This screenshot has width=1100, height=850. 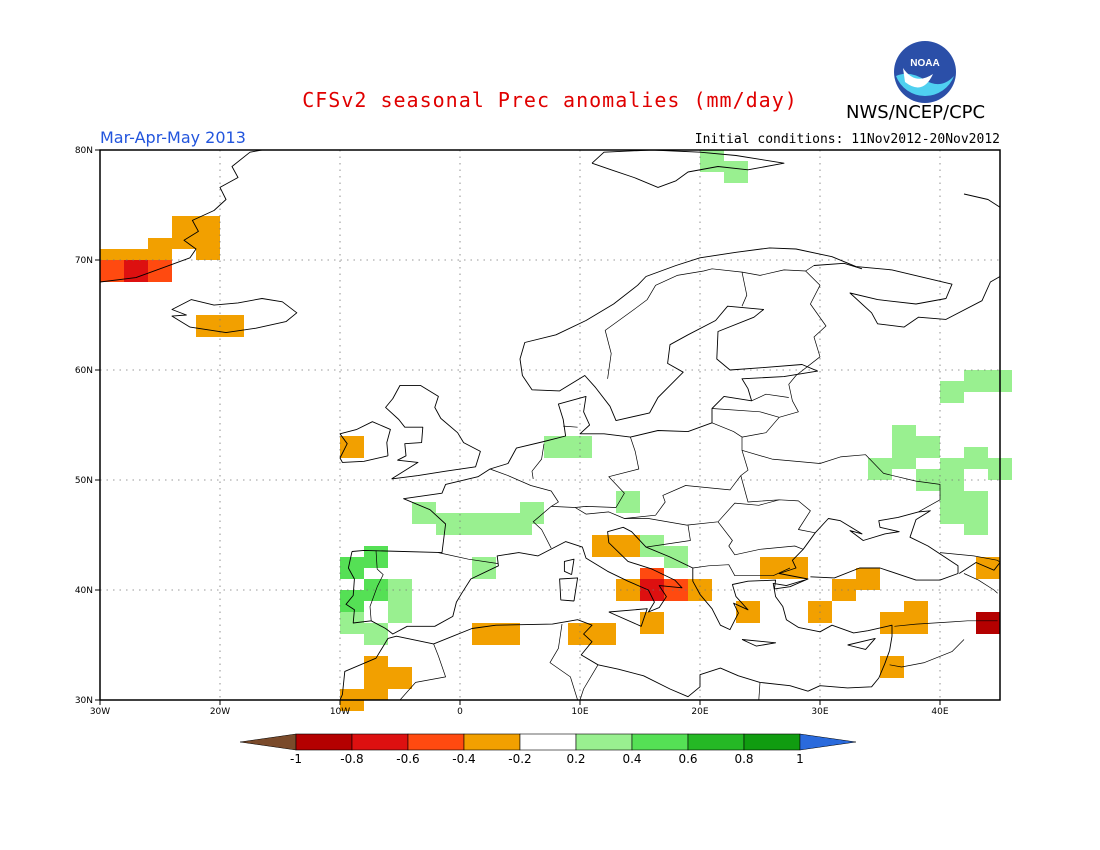 What do you see at coordinates (84, 481) in the screenshot?
I see `lat-tick-label: 50N` at bounding box center [84, 481].